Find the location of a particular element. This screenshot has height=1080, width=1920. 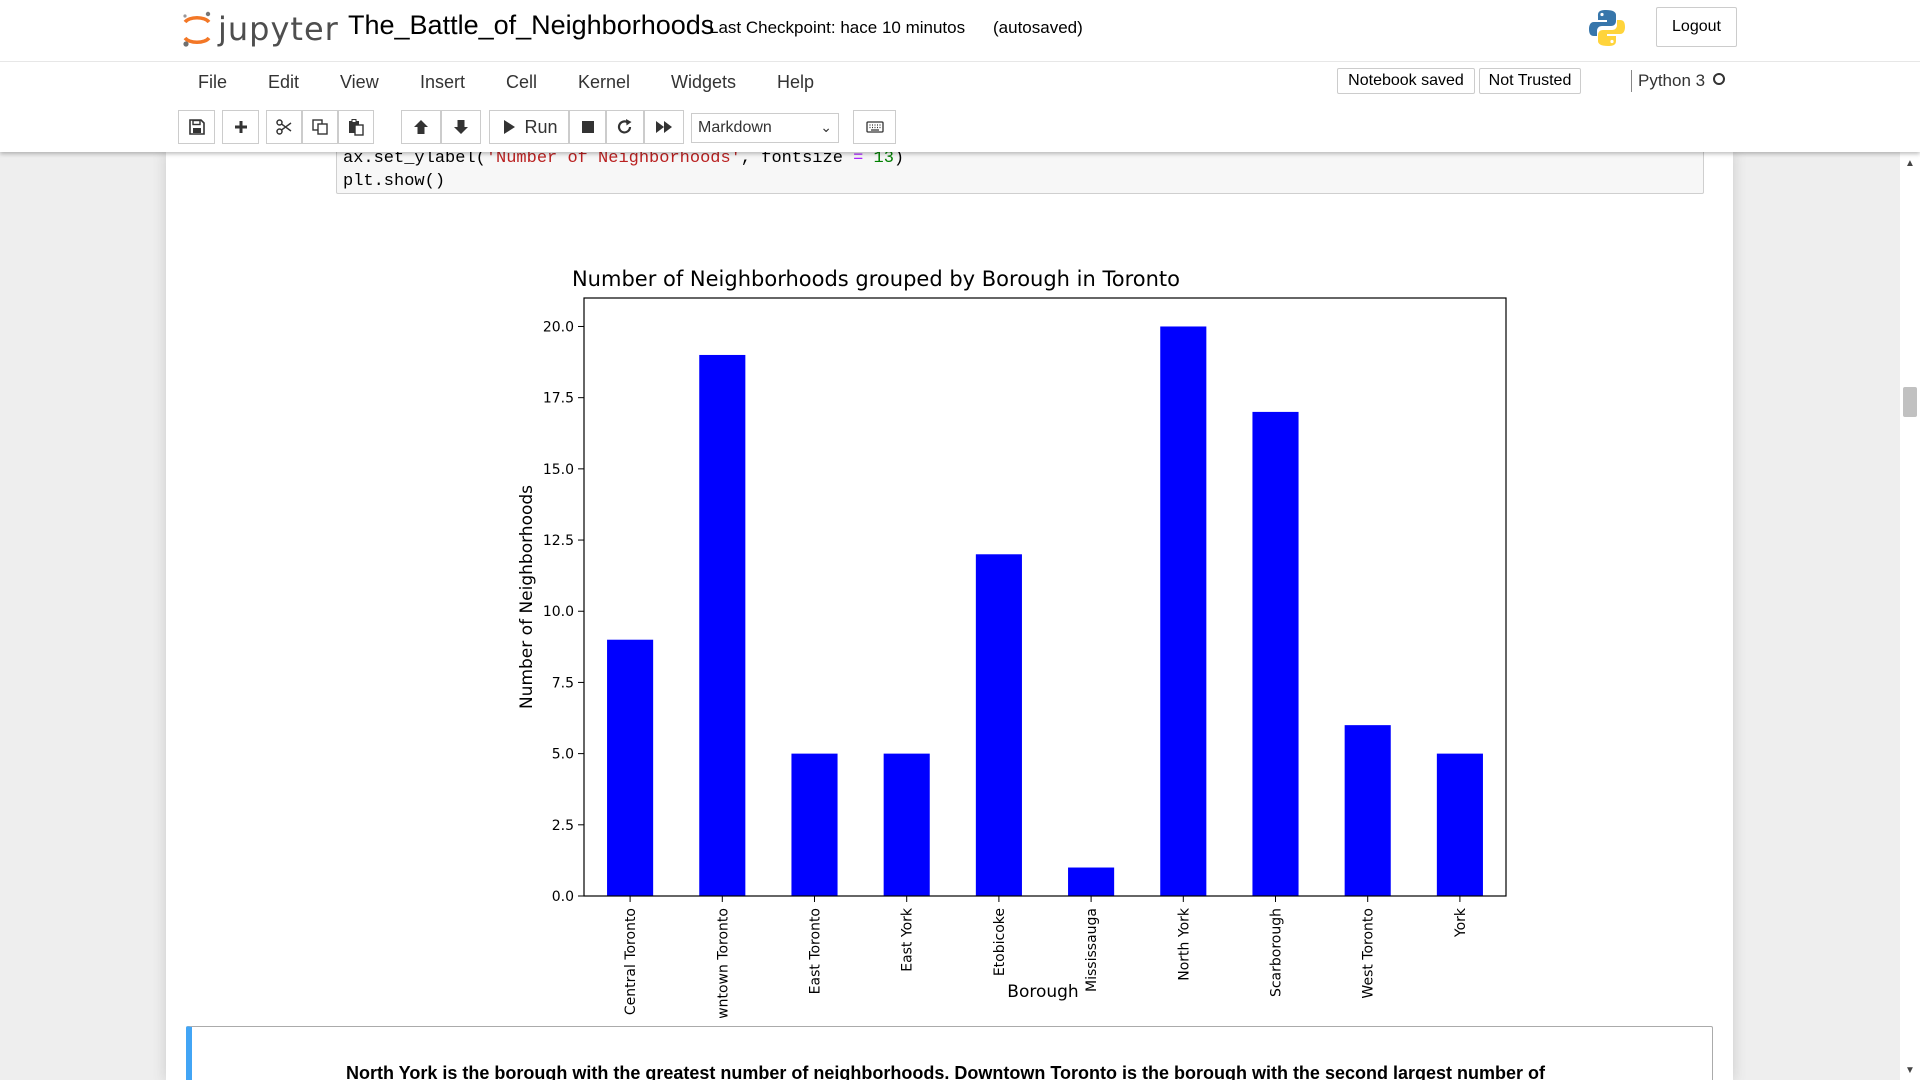

paste-icon is located at coordinates (356, 127).